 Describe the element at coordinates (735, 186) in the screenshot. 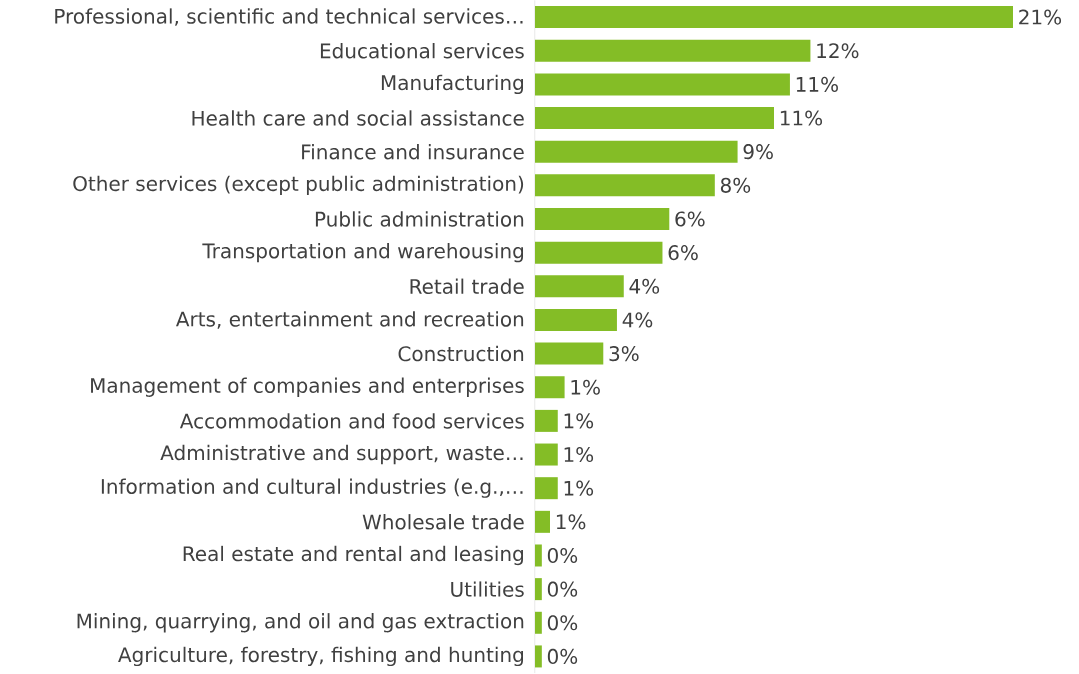

I see `data-label: 8%` at that location.